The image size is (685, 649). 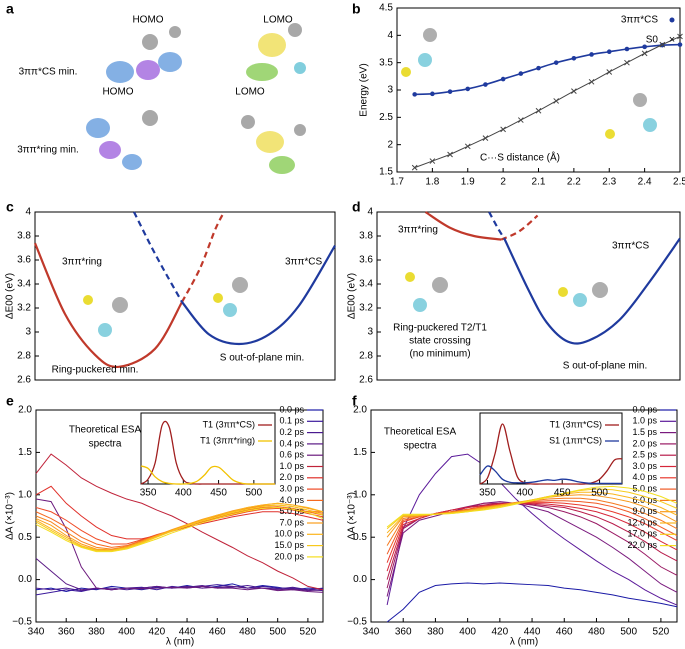 I want to click on legend-label: 20.0 ps, so click(x=289, y=556).